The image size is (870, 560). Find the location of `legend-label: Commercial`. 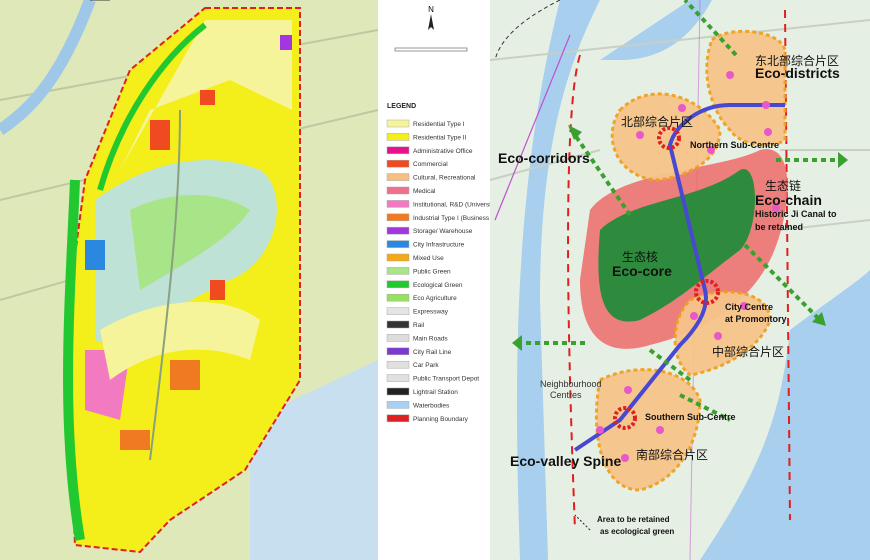

legend-label: Commercial is located at coordinates (430, 164).